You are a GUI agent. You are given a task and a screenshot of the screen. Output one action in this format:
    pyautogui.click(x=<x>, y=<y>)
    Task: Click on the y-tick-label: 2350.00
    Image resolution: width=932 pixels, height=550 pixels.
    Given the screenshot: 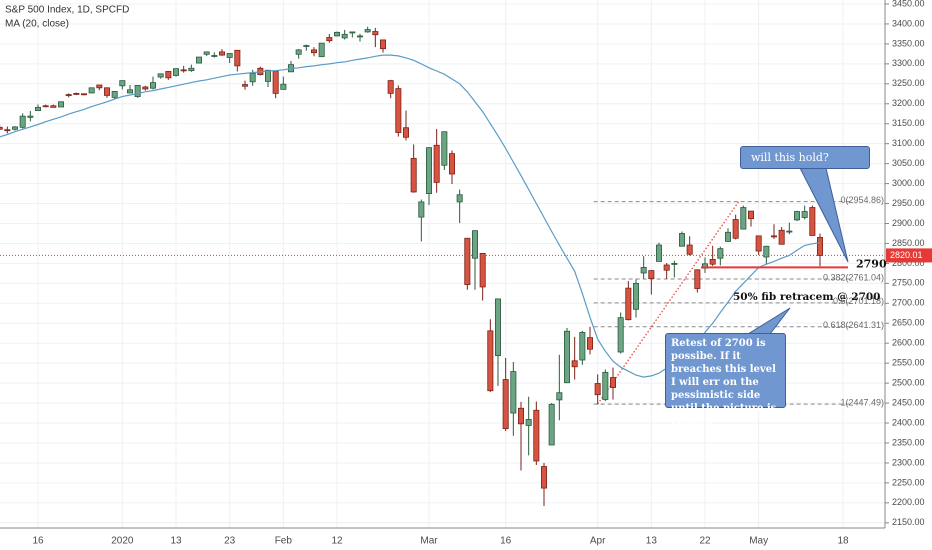 What is the action you would take?
    pyautogui.click(x=908, y=442)
    